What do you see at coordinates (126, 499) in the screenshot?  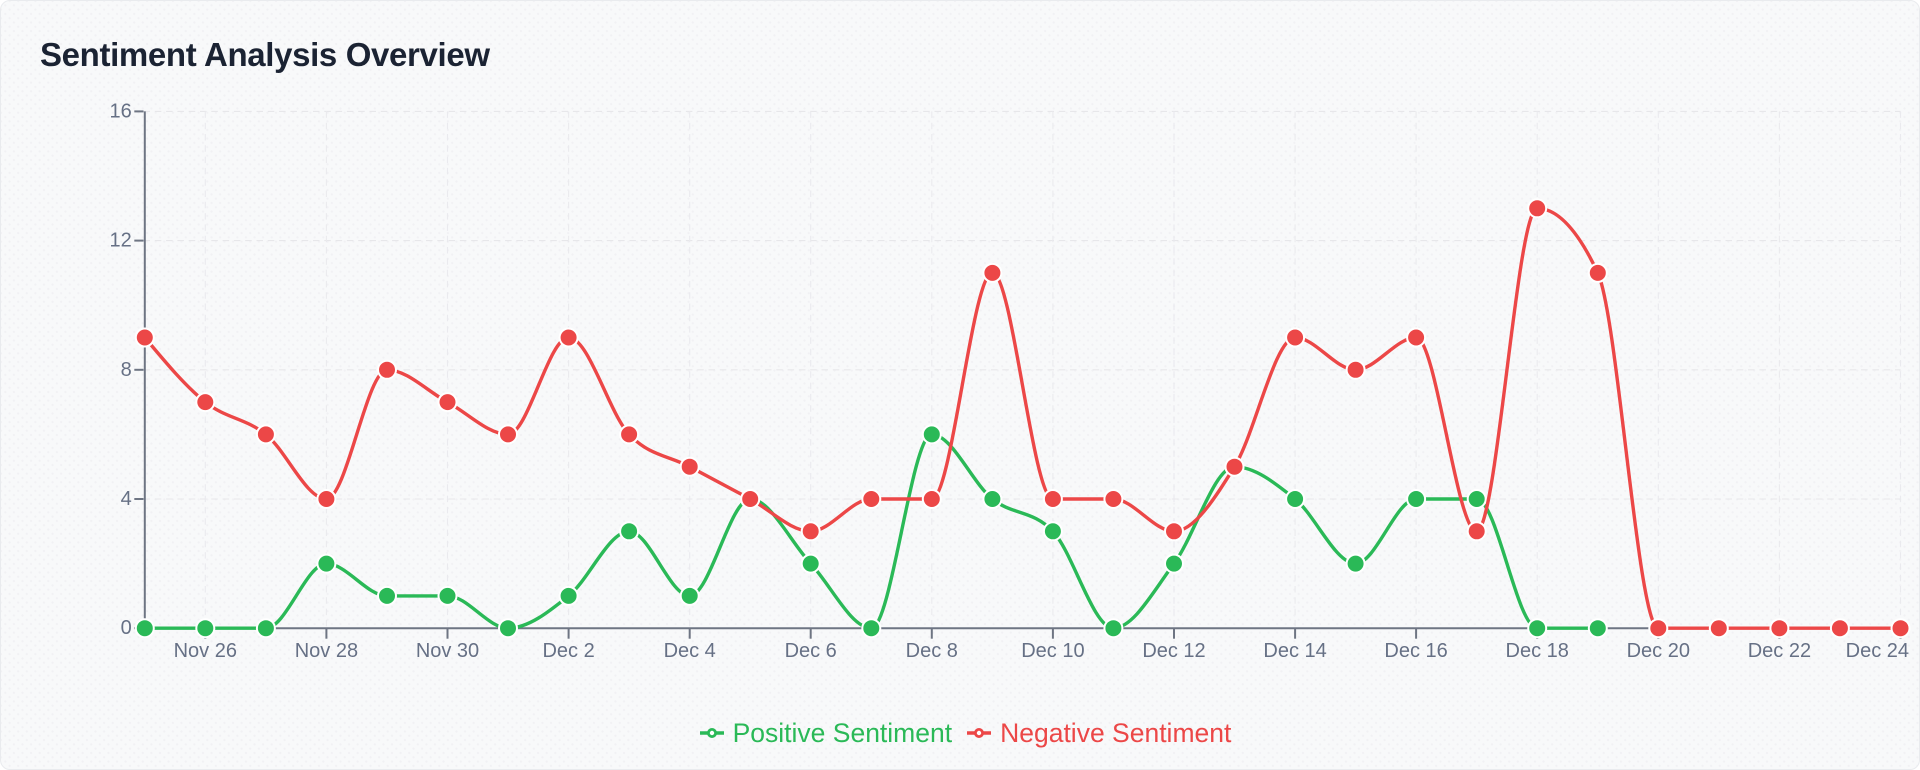 I see `svg-text: 4` at bounding box center [126, 499].